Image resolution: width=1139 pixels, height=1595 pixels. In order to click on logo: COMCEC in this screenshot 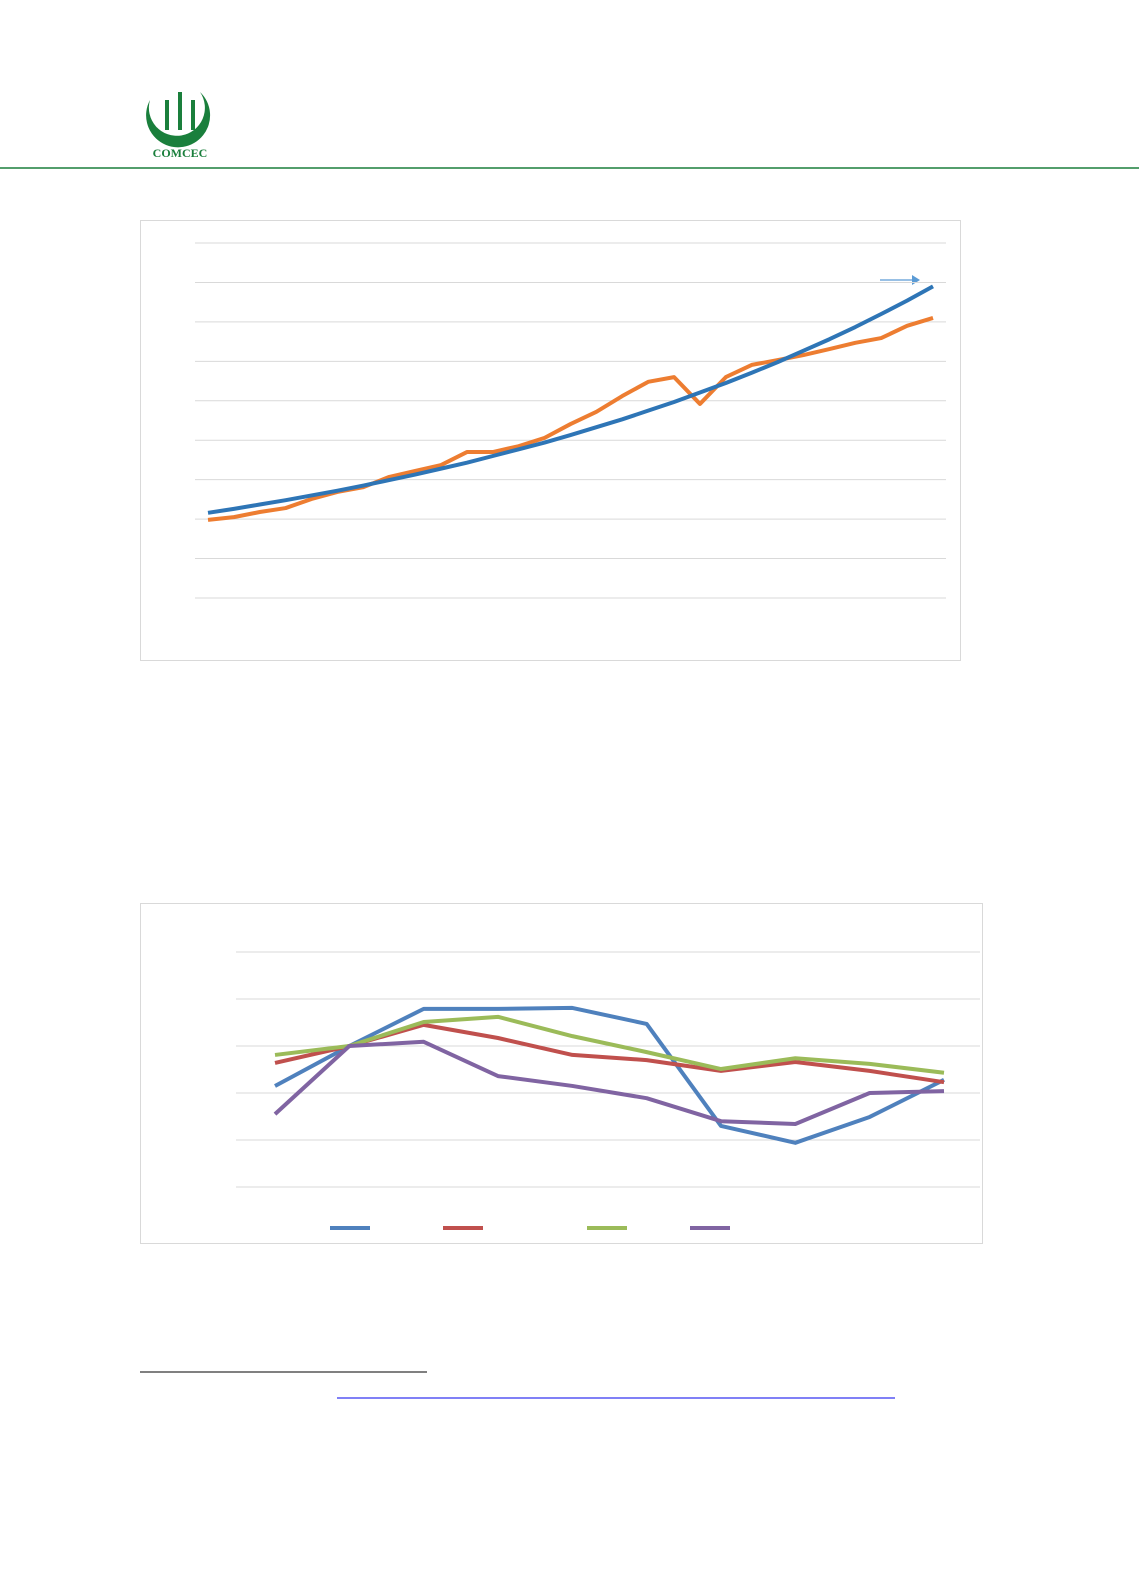, I will do `click(178, 126)`.